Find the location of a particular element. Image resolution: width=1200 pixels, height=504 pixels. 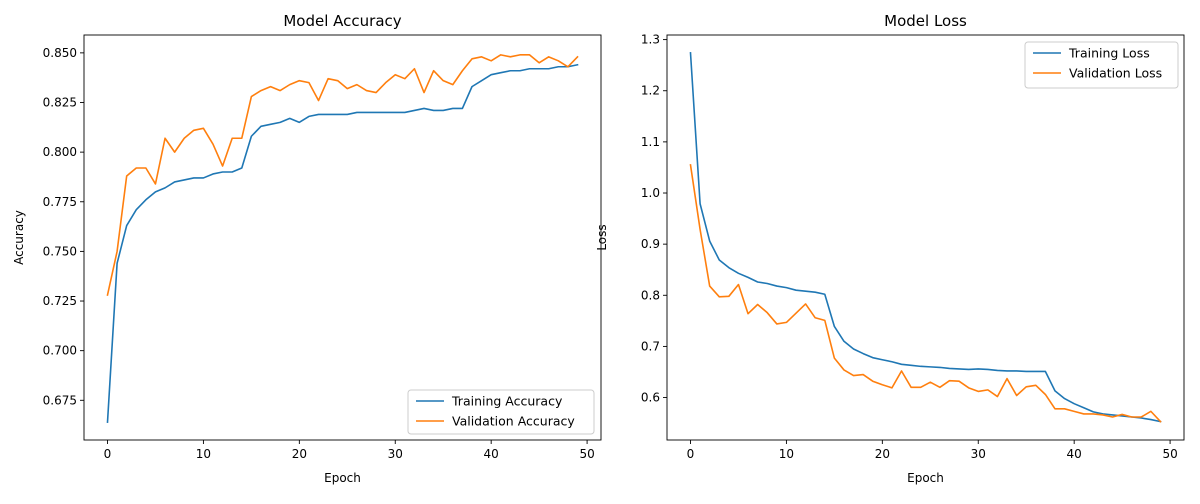

y-tick-label: 0.8 is located at coordinates (650, 295).